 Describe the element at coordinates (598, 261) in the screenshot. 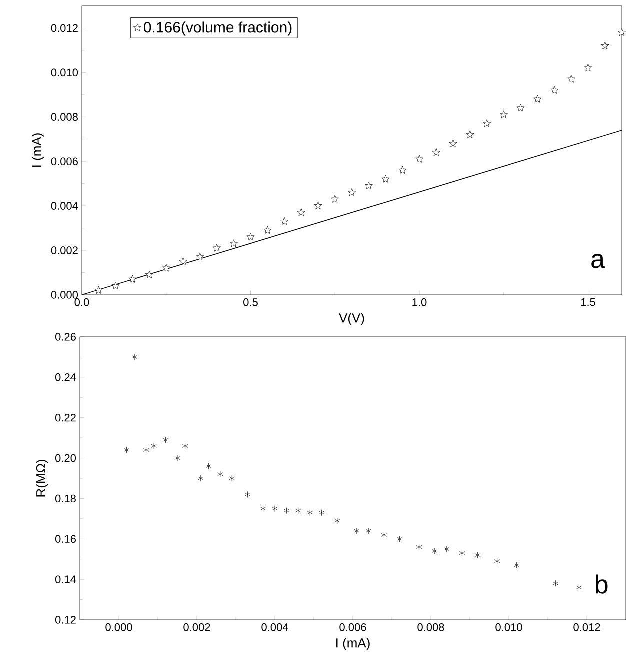

I see `annotation: a` at that location.